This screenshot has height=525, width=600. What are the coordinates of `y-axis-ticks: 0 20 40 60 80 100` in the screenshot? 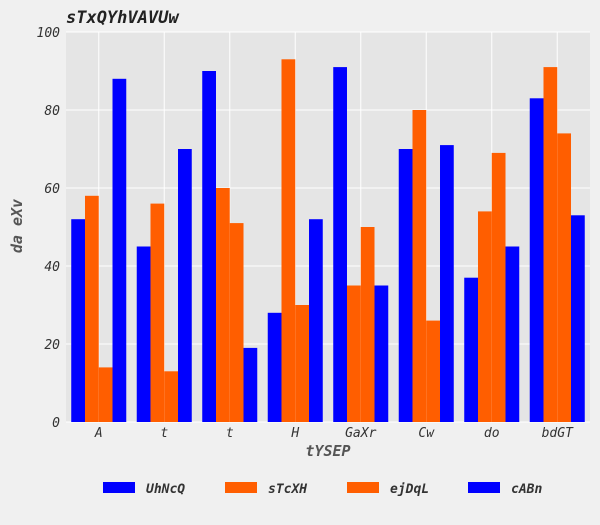 It's located at (49, 228).